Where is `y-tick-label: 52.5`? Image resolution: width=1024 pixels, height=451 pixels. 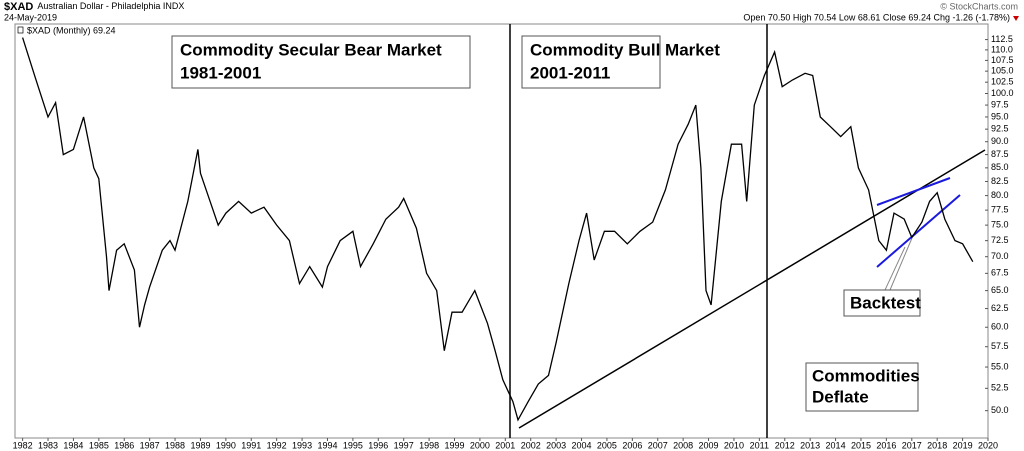
y-tick-label: 52.5 is located at coordinates (1000, 388).